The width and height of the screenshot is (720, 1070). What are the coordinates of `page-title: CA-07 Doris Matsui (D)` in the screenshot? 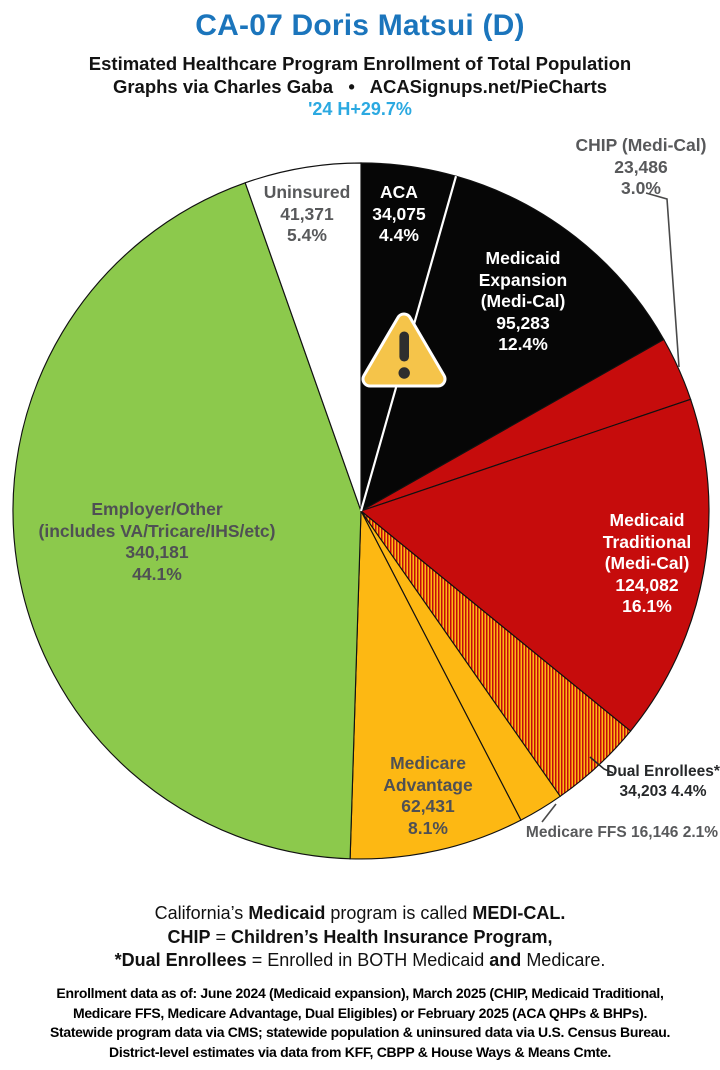 It's located at (360, 25).